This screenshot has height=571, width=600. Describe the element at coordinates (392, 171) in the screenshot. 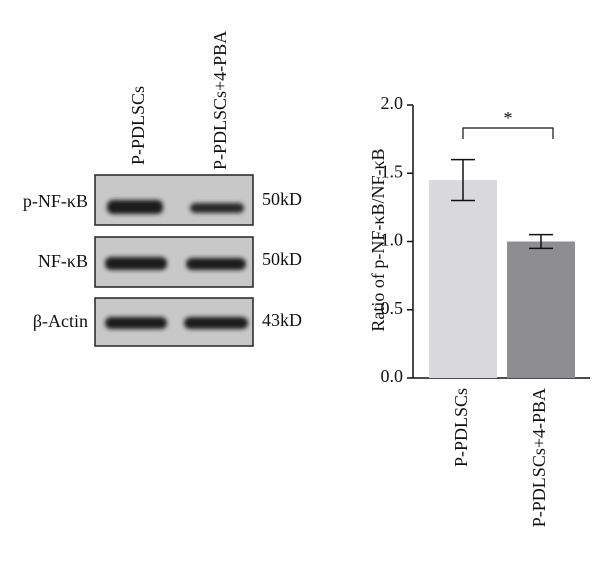

I see `y-tick-label: 1.5` at that location.